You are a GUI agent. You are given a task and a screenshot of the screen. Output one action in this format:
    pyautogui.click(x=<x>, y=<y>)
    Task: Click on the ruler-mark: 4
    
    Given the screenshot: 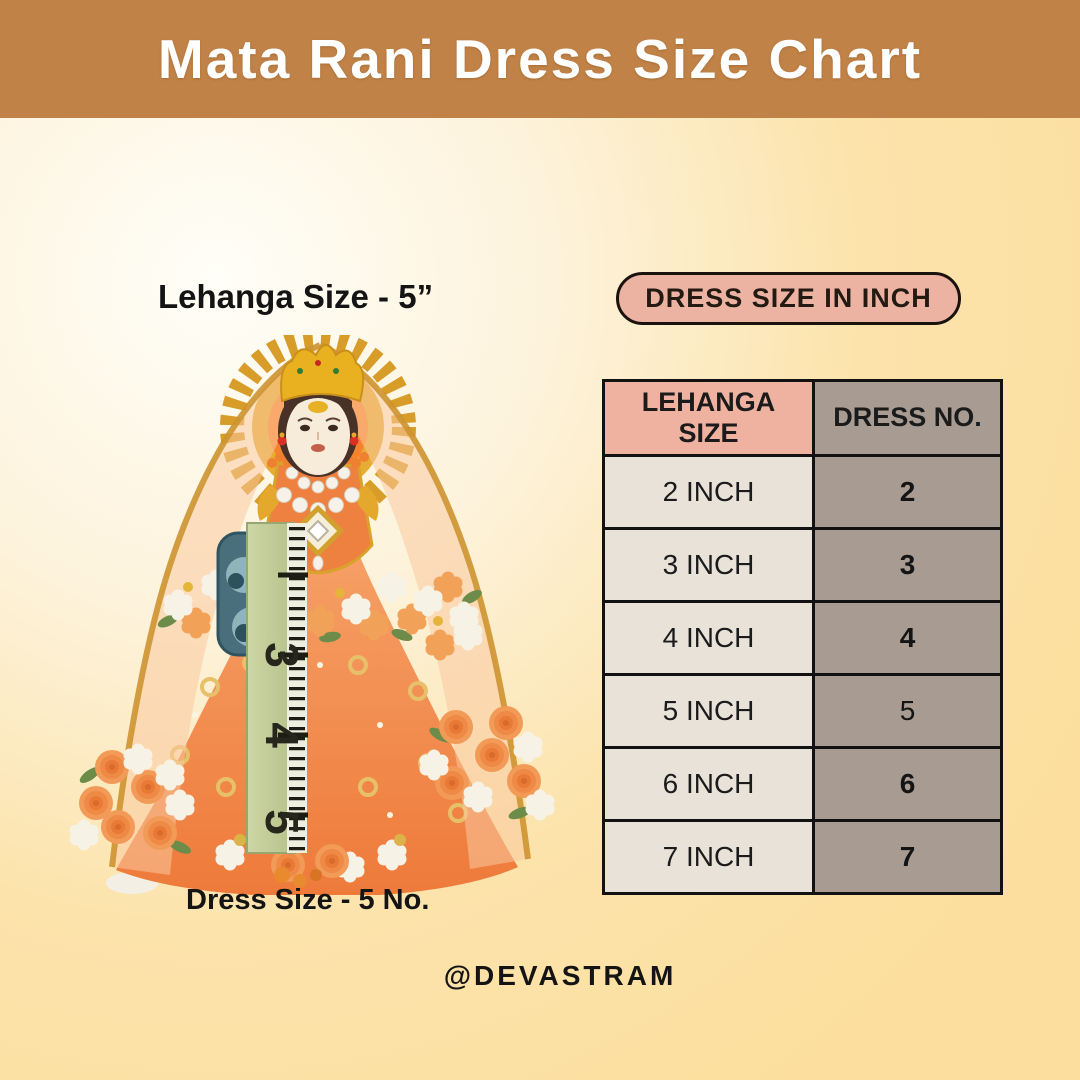 What is the action you would take?
    pyautogui.click(x=282, y=735)
    